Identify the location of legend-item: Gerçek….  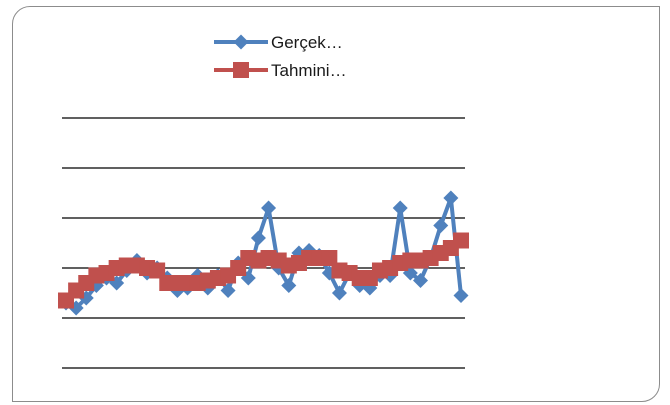
(278, 42).